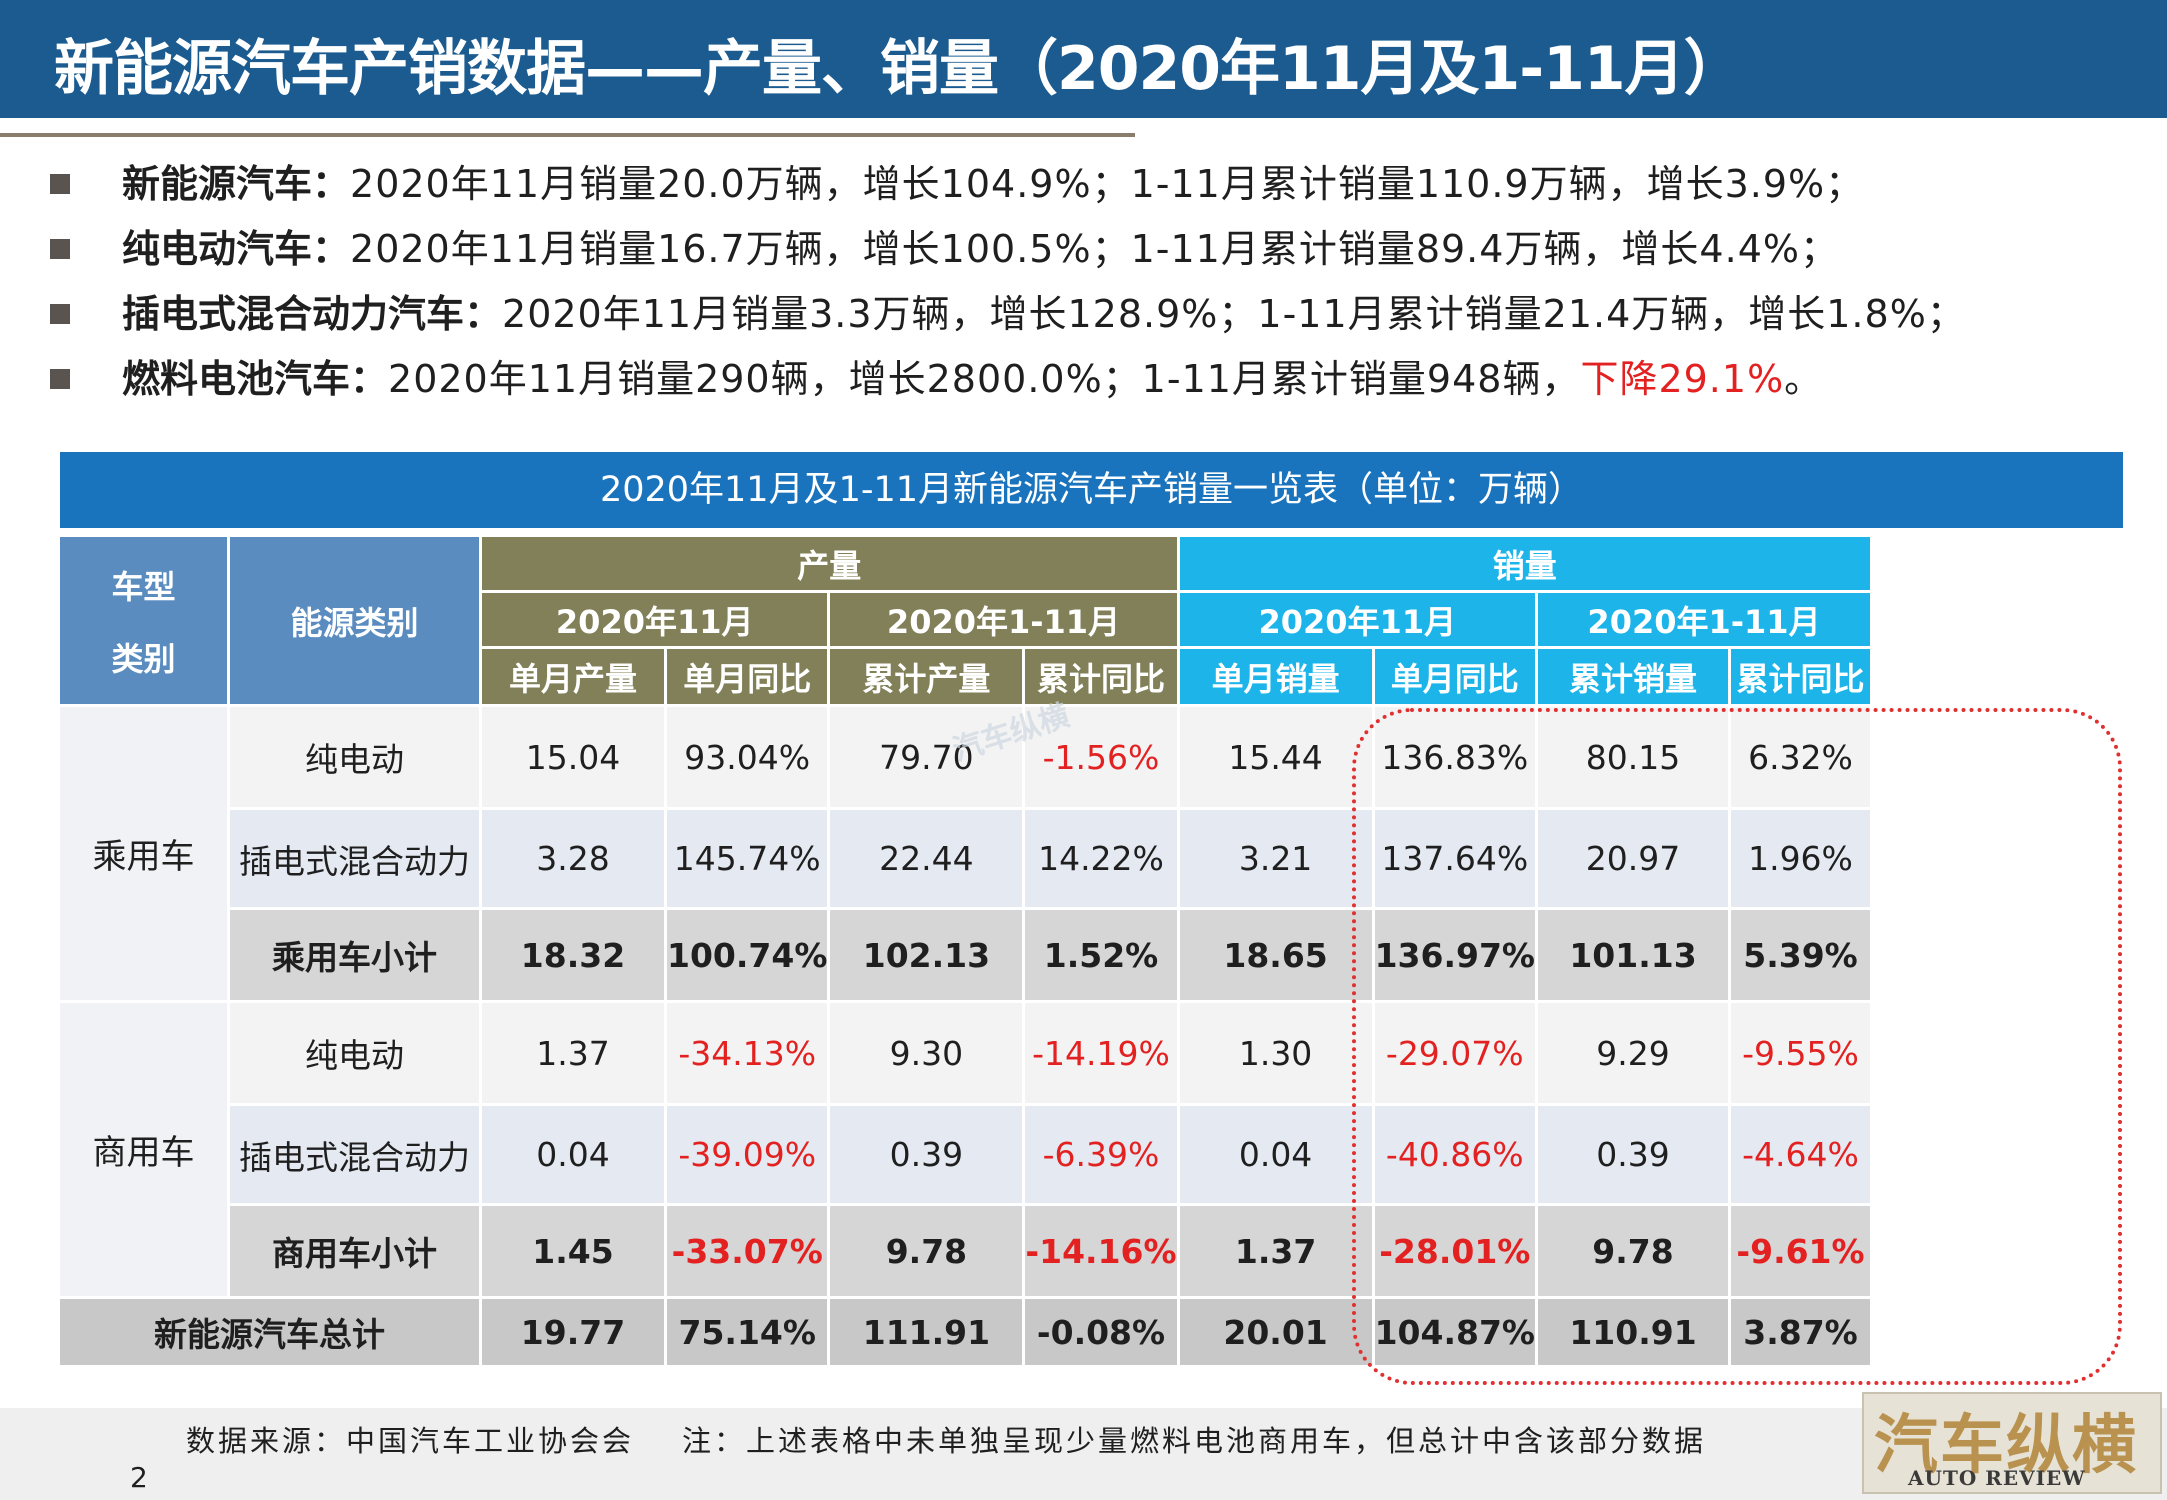 The image size is (2167, 1500). What do you see at coordinates (1454, 956) in the screenshot?
I see `value-cell: 136.97%` at bounding box center [1454, 956].